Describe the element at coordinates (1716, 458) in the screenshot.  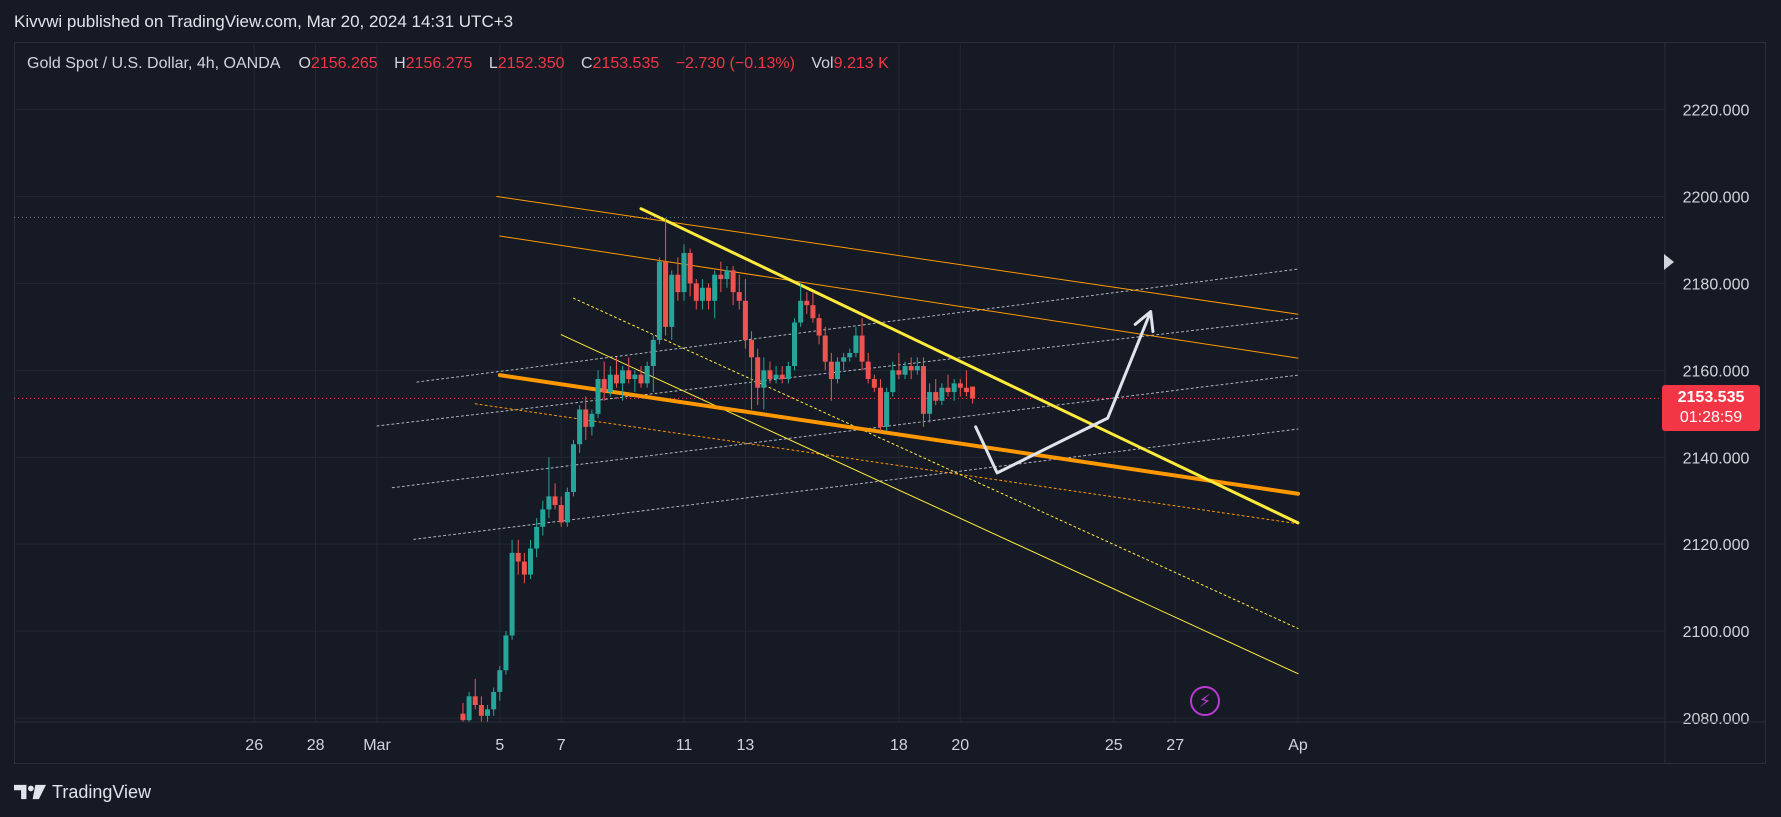
I see `y-tick-label: 2140.000` at that location.